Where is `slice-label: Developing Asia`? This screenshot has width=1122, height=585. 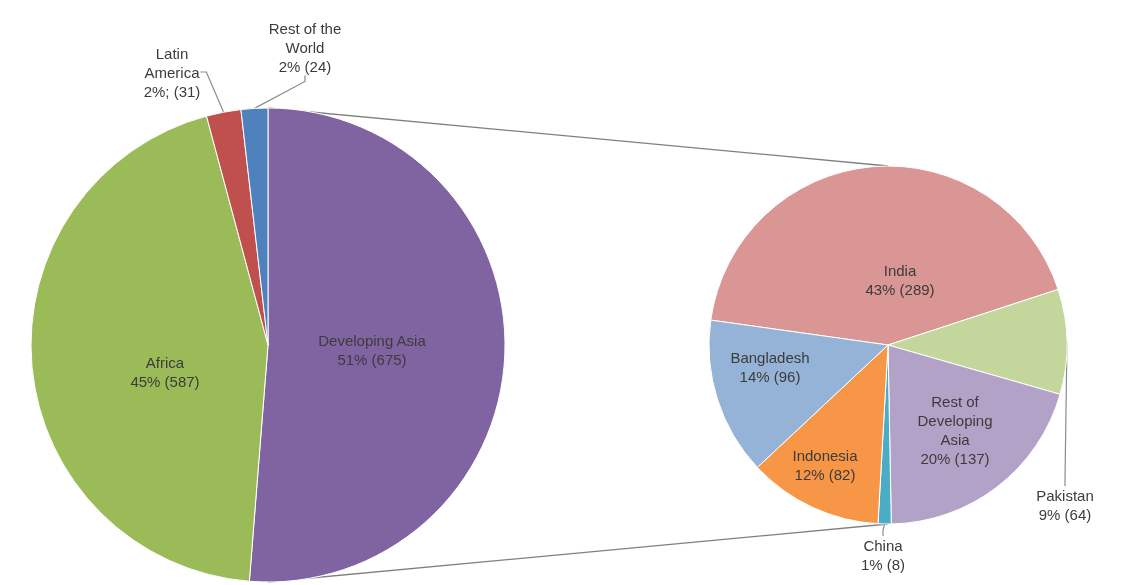
slice-label: Developing Asia is located at coordinates (372, 340).